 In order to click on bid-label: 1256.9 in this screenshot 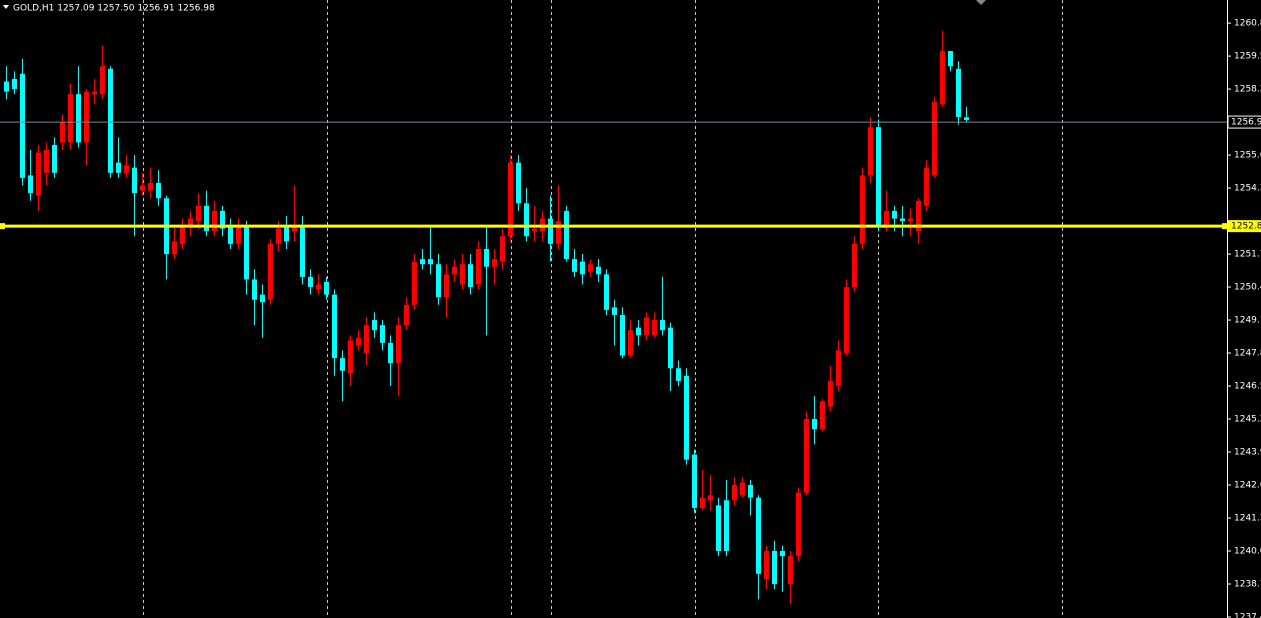, I will do `click(1246, 123)`.